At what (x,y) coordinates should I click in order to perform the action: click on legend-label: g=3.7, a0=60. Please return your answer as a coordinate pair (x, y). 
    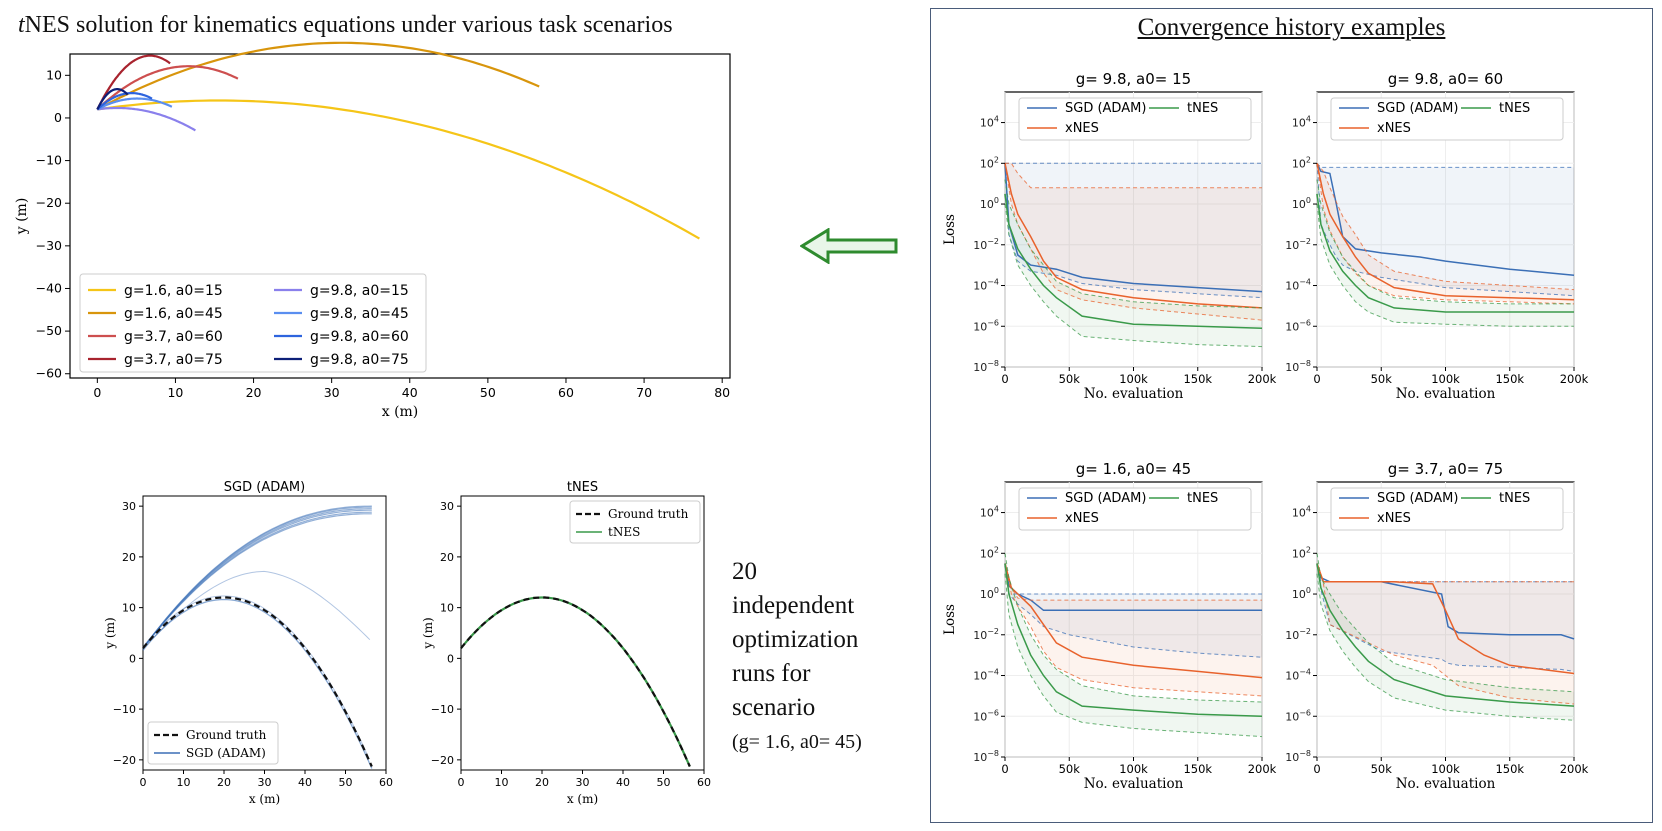
    Looking at the image, I should click on (173, 337).